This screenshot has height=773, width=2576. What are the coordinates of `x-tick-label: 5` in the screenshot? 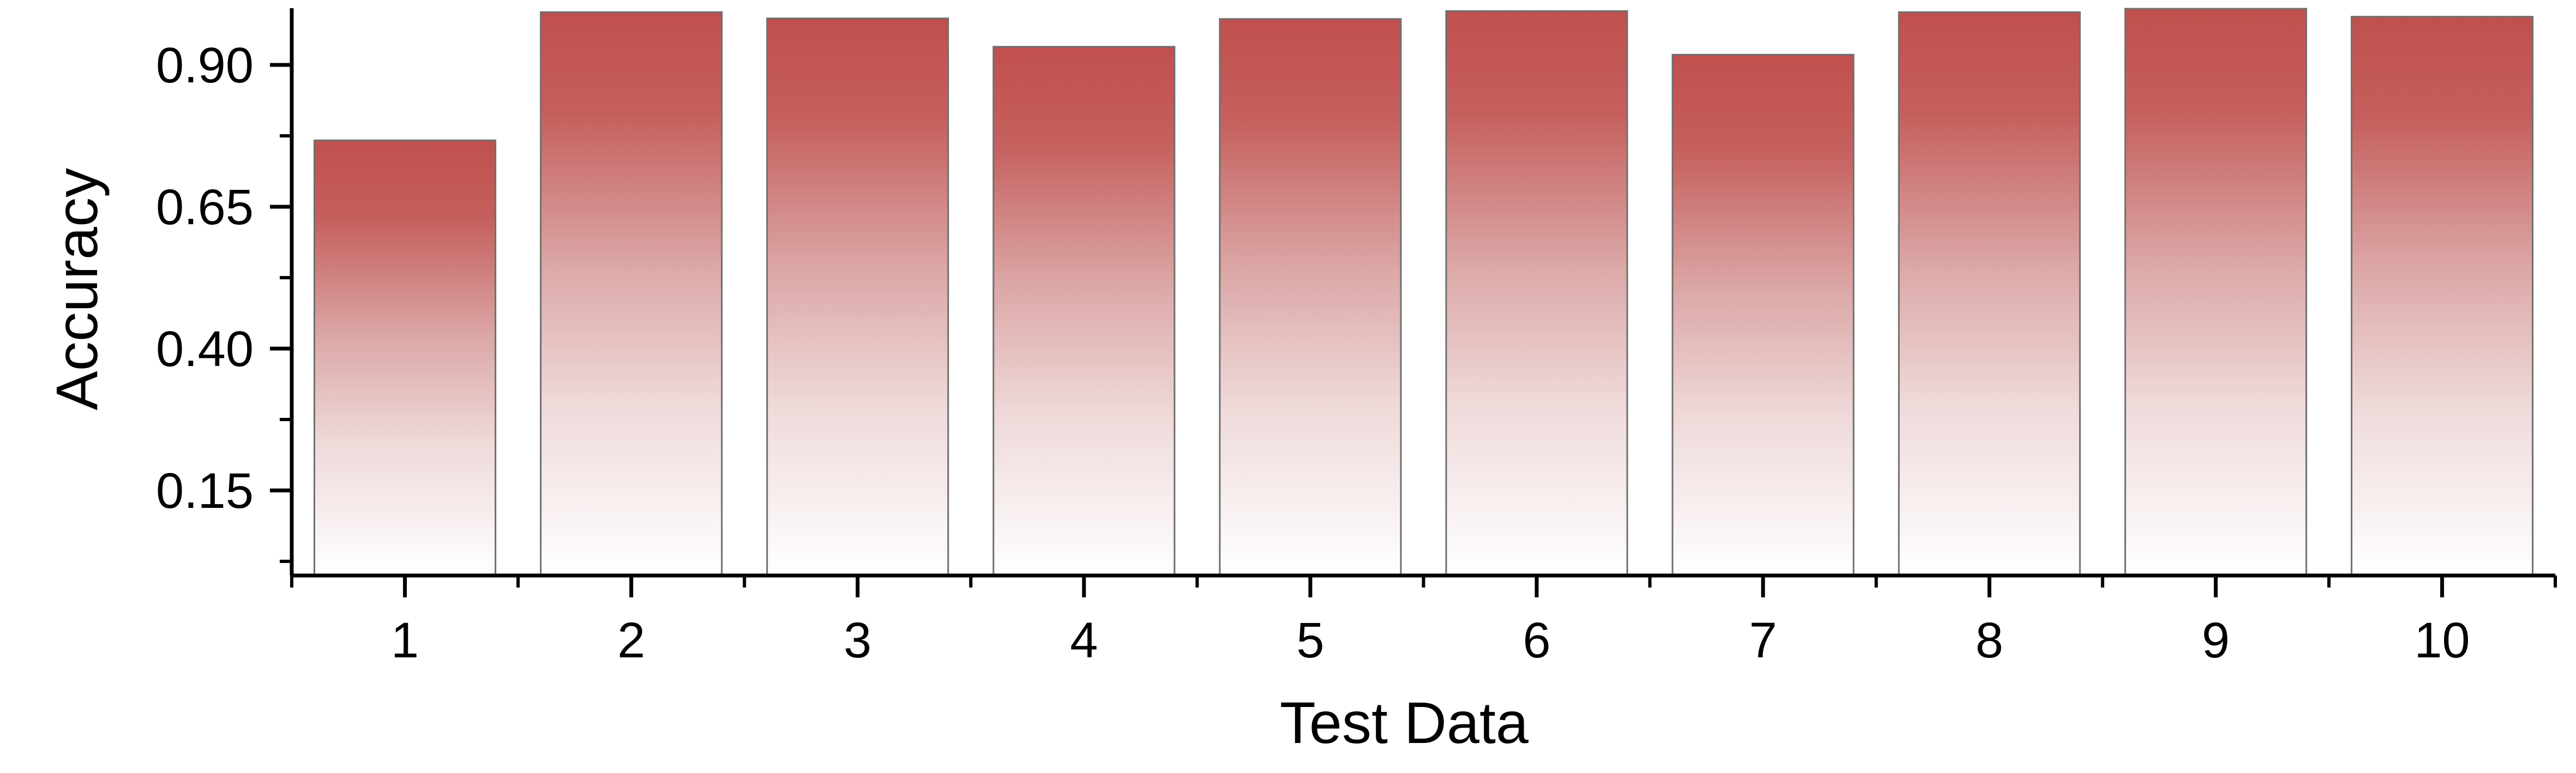 It's located at (1310, 640).